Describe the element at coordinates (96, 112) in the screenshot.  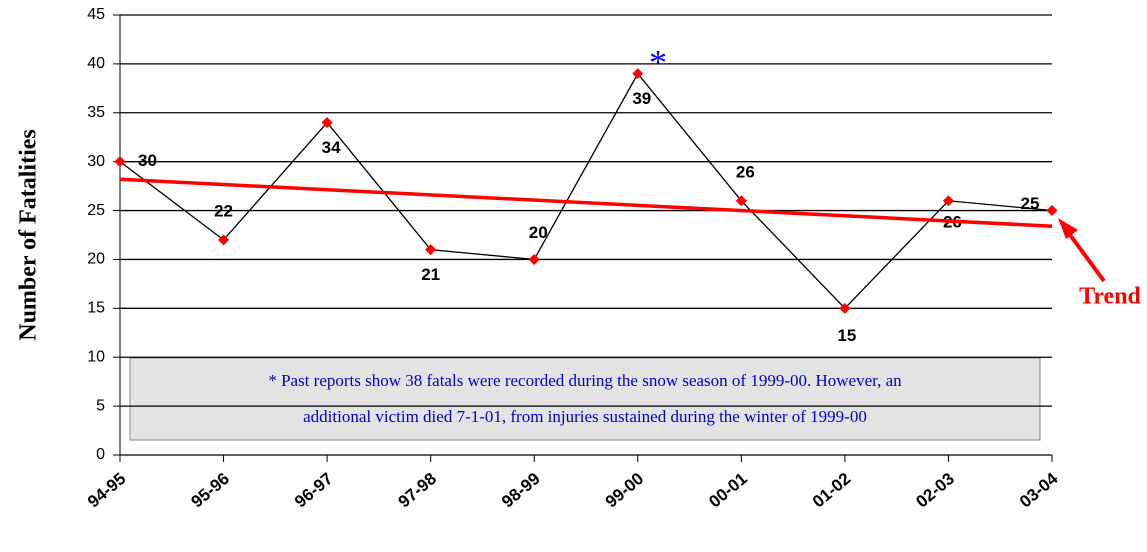
I see `y-tick-label: 35` at that location.